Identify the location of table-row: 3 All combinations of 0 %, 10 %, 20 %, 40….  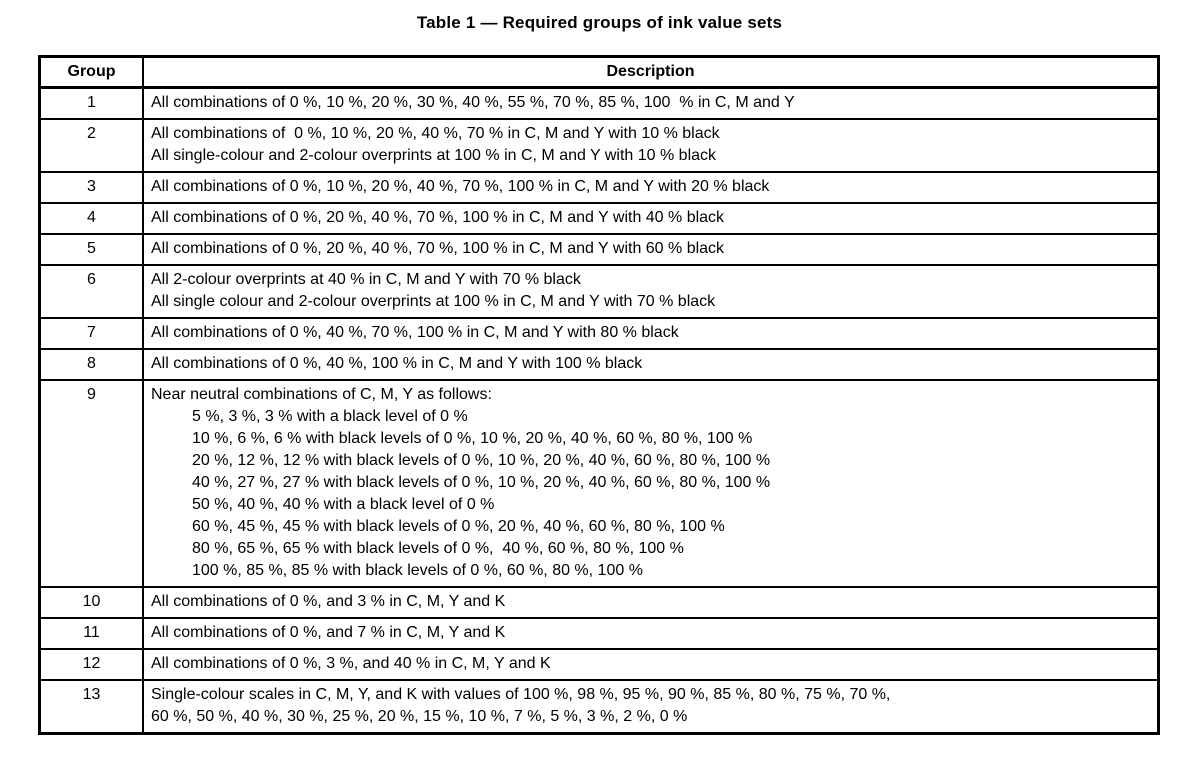
(599, 187).